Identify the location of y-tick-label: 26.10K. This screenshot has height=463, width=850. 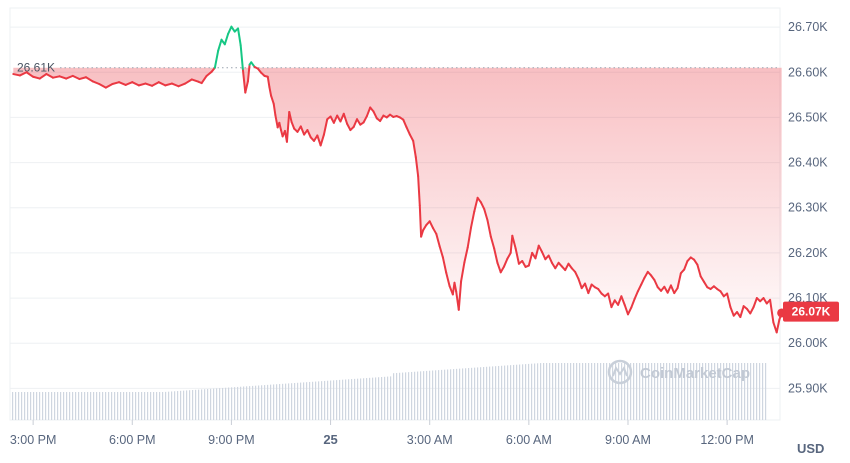
(808, 298).